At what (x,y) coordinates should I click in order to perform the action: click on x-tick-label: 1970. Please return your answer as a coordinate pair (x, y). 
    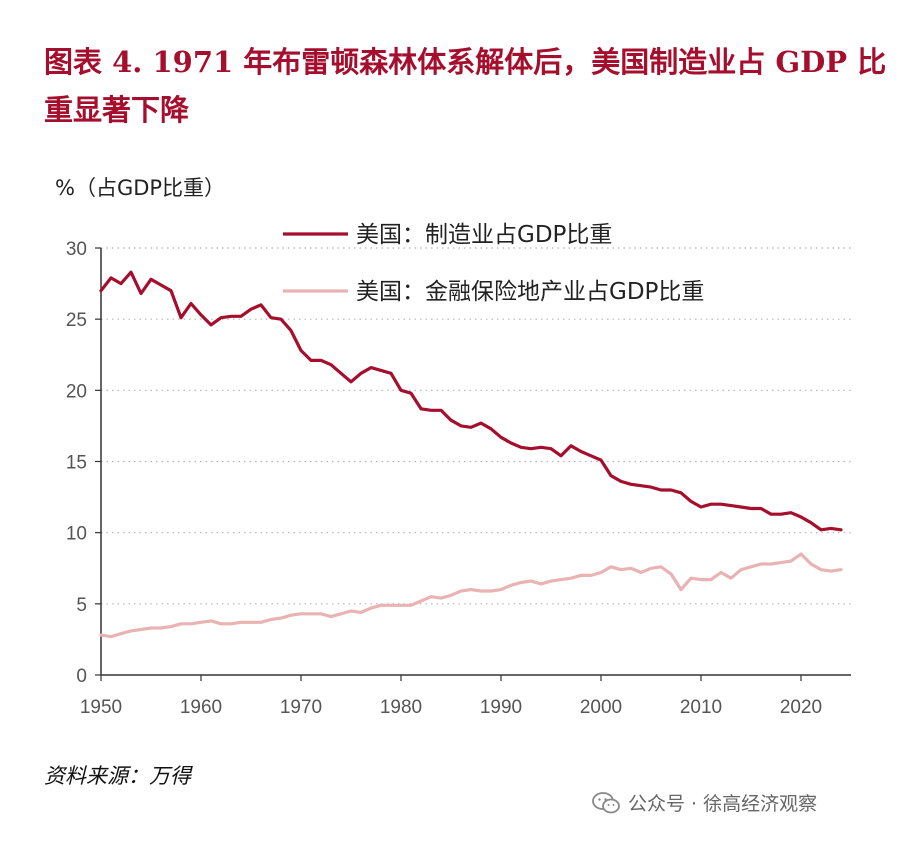
    Looking at the image, I should click on (301, 707).